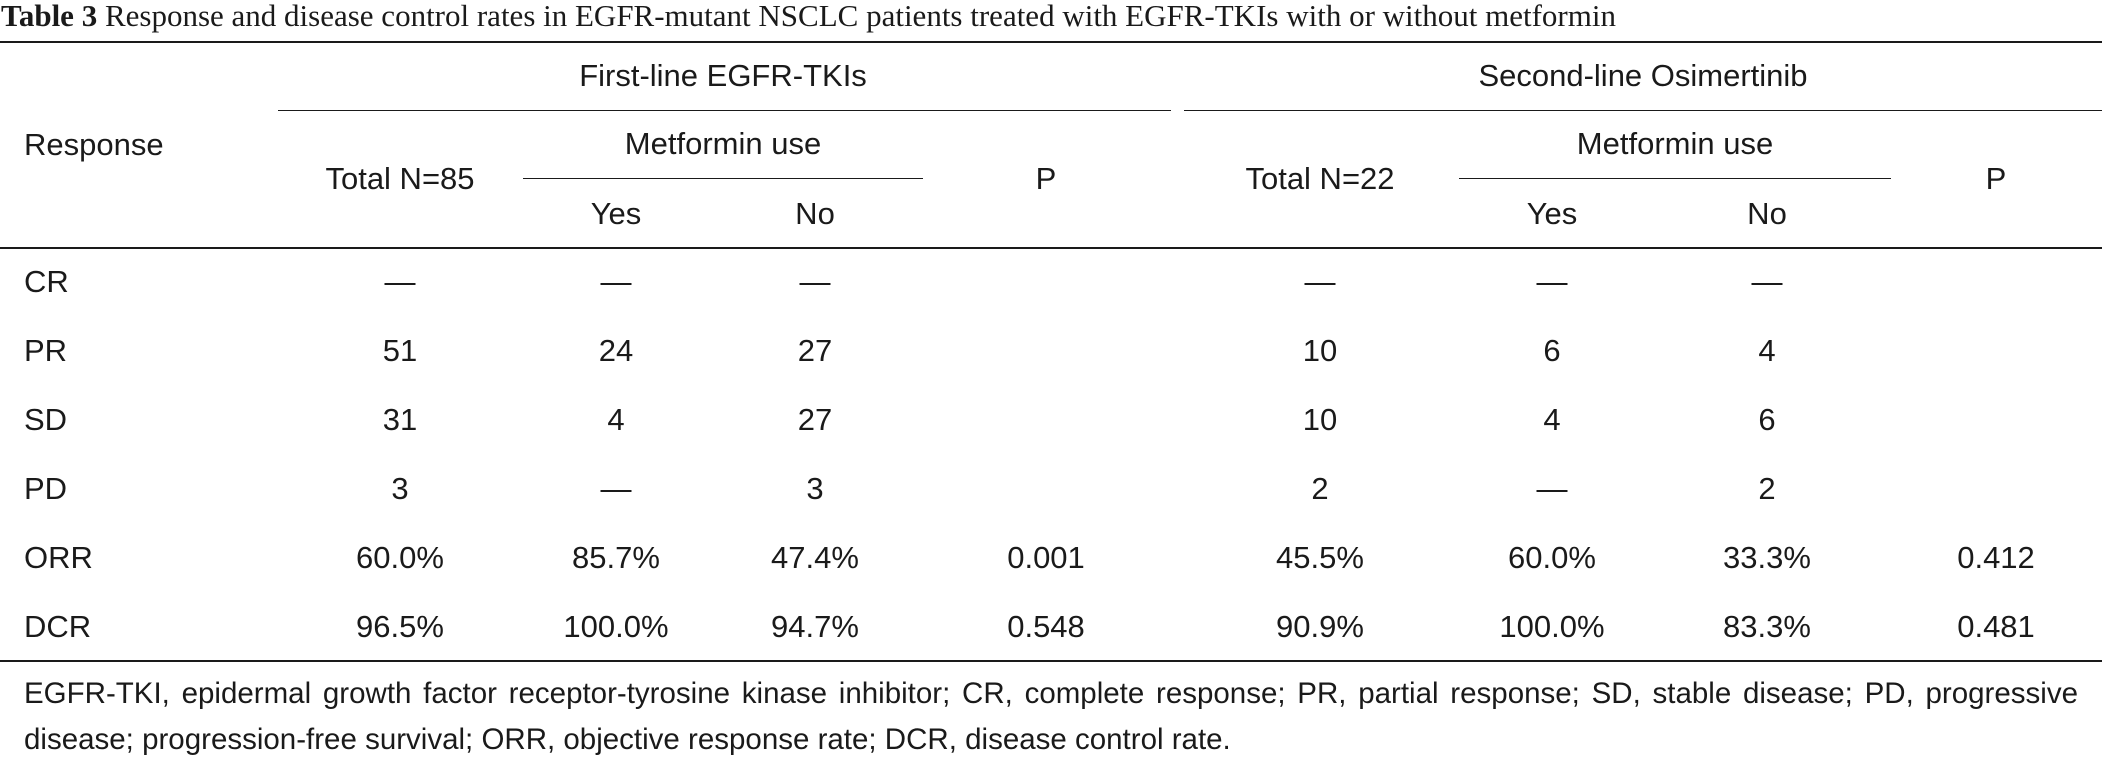 The height and width of the screenshot is (763, 2102). Describe the element at coordinates (1051, 248) in the screenshot. I see `header-bottom-rule` at that location.